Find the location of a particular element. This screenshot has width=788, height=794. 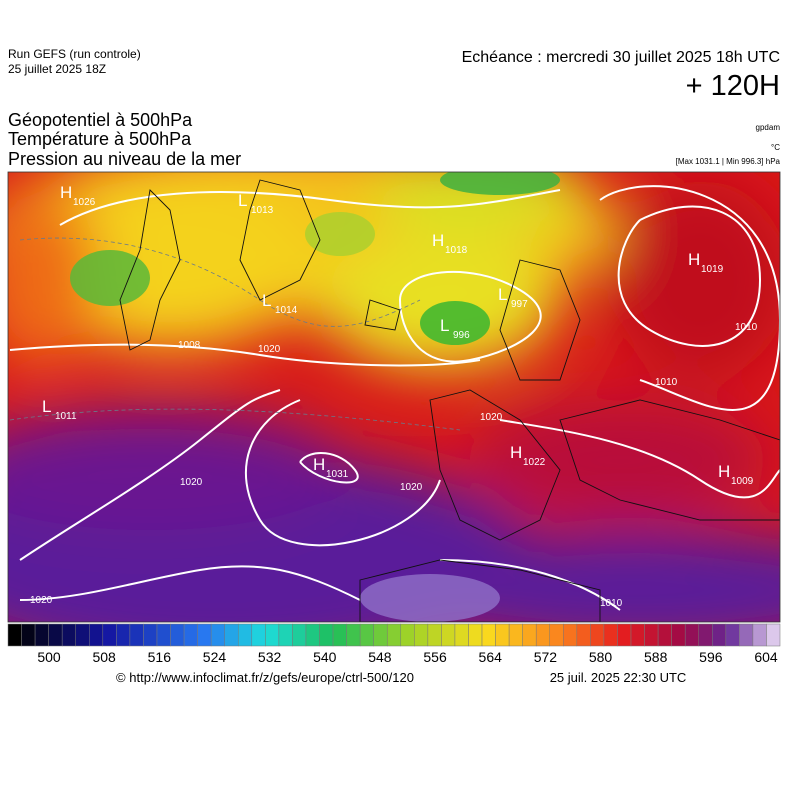

colorbar-label: 588 is located at coordinates (656, 657).